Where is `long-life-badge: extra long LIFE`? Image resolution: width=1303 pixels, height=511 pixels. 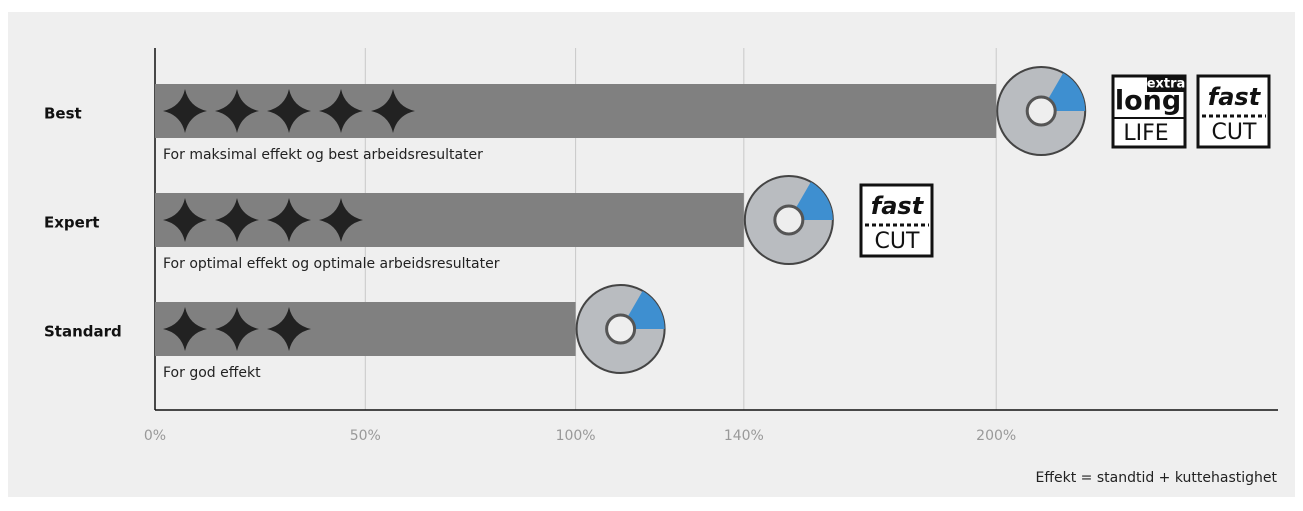 long-life-badge: extra long LIFE is located at coordinates (1149, 111).